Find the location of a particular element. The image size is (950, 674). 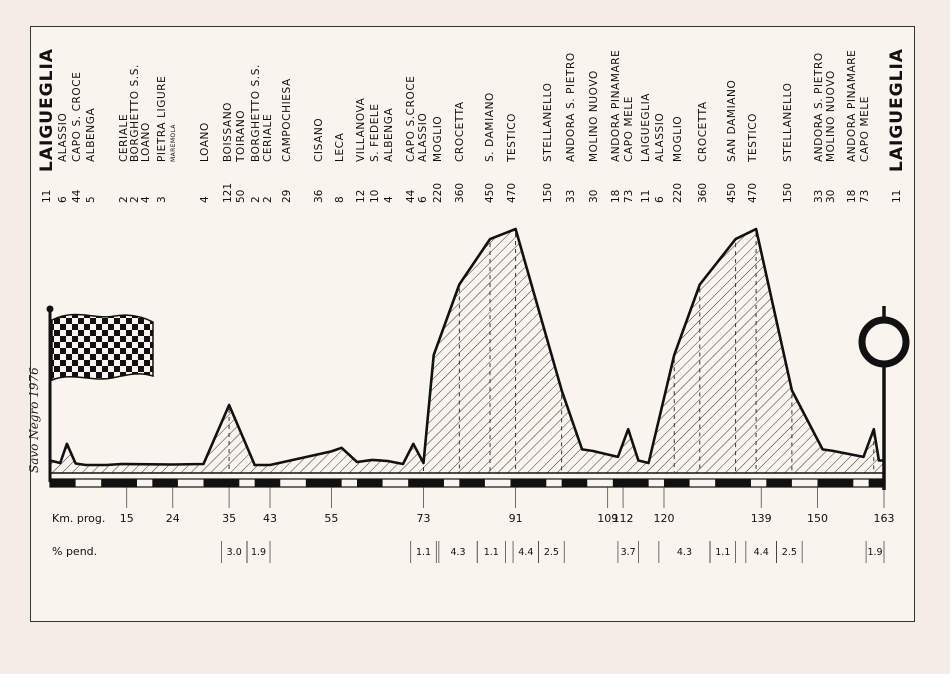

gradient-label: 4.3 is located at coordinates (684, 552).